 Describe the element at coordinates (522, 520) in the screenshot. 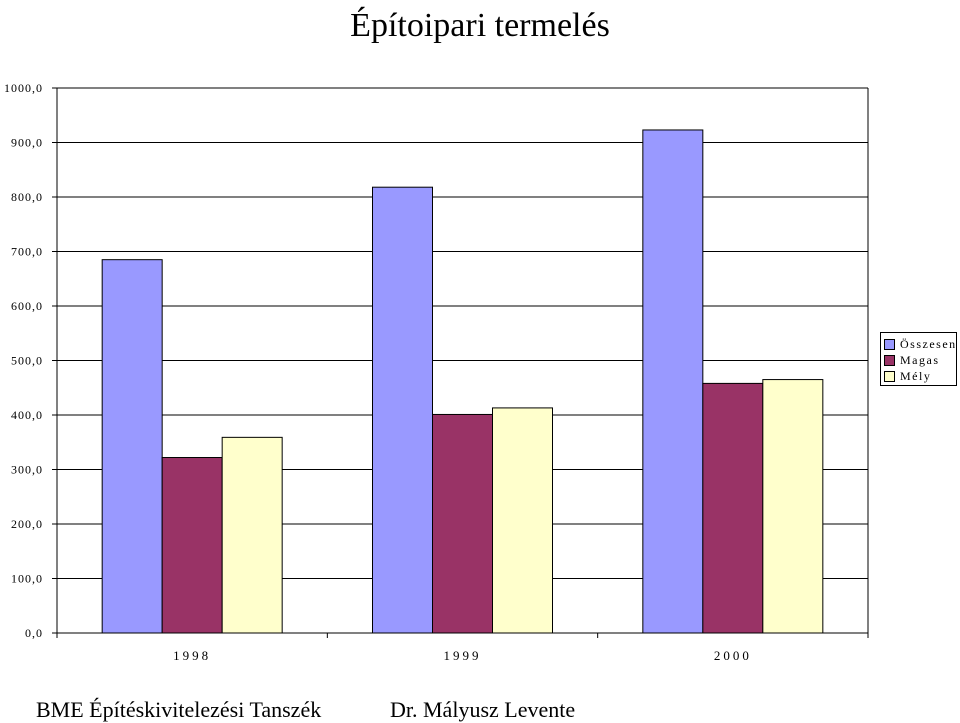

I see `bar-mély-1999` at that location.